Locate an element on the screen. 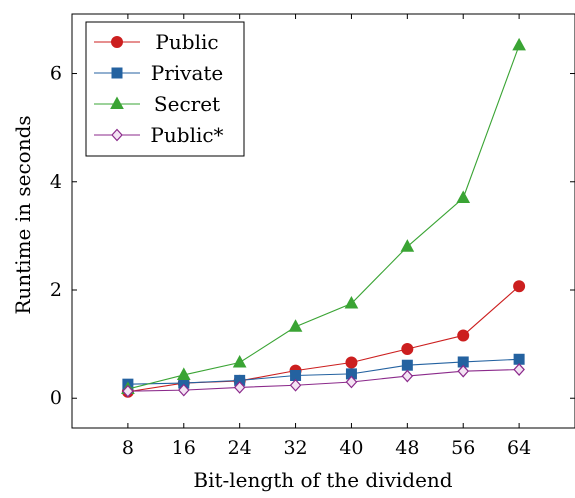 The width and height of the screenshot is (575, 498). y-tick-label: 4 is located at coordinates (56, 182).